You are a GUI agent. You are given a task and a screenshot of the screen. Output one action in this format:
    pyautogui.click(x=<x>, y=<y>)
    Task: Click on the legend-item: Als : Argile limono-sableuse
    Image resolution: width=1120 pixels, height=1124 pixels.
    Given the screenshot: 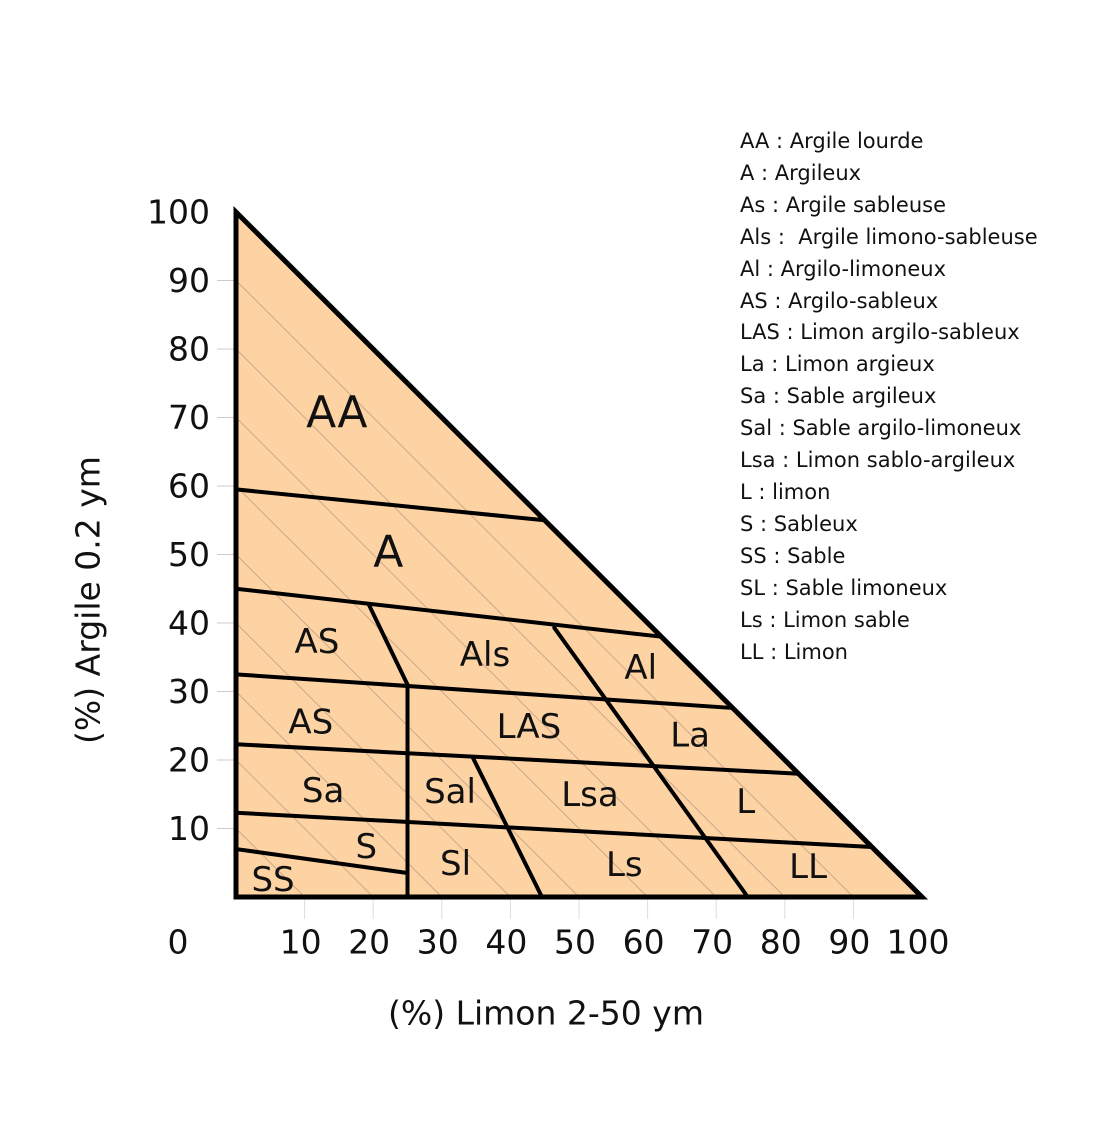 What is the action you would take?
    pyautogui.click(x=889, y=236)
    